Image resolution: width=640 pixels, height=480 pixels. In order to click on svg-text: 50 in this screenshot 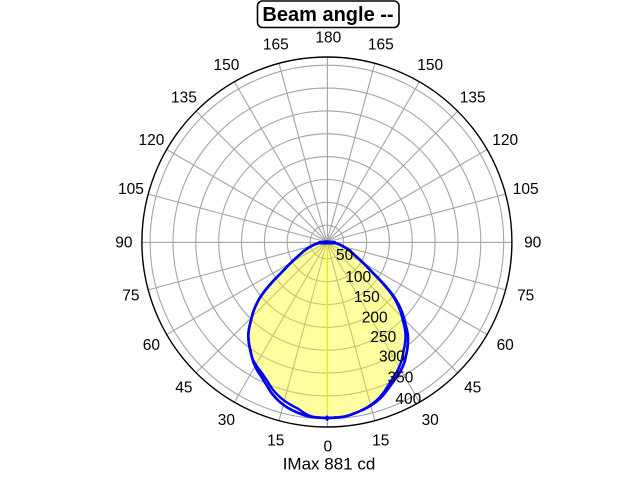, I will do `click(345, 255)`.